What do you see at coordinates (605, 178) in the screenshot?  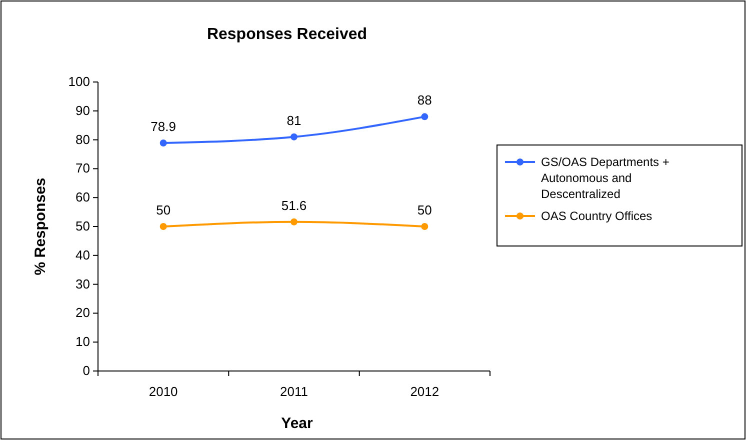 I see `legend-label: GS/OAS Departments + Autonomous and Descentralized` at bounding box center [605, 178].